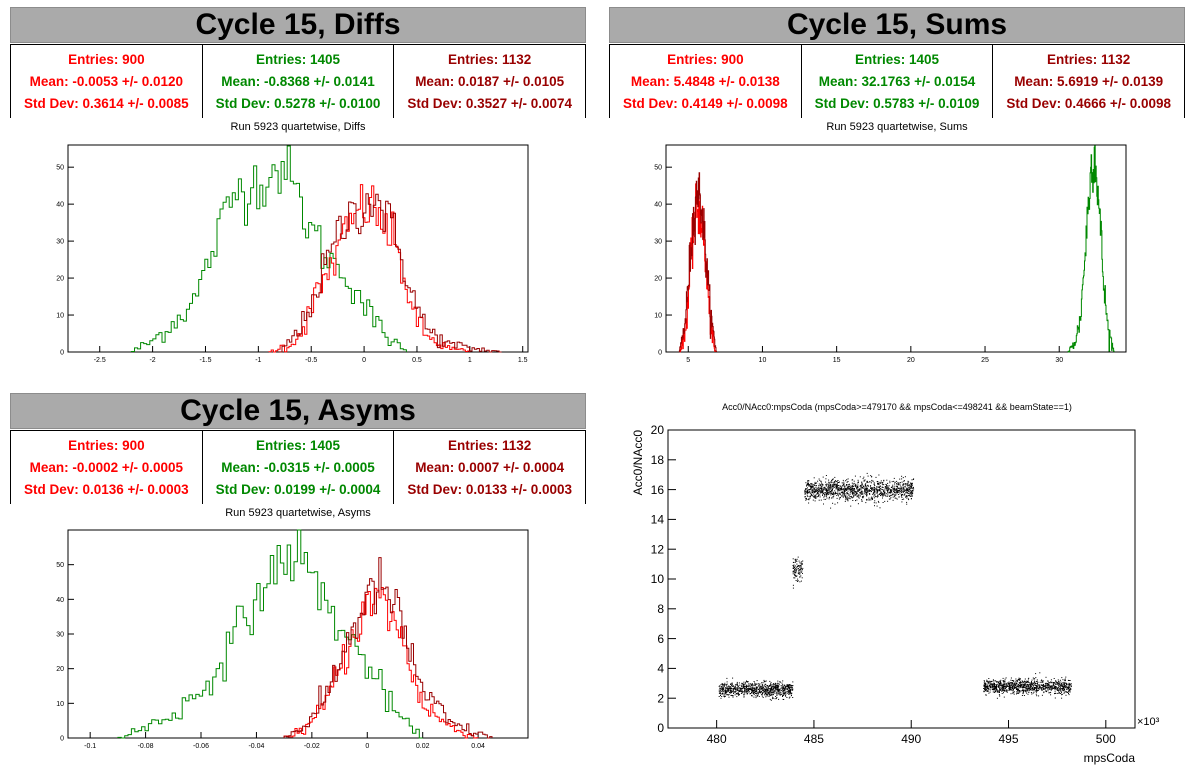 The height and width of the screenshot is (772, 1196). What do you see at coordinates (658, 520) in the screenshot?
I see `y-tick-label: 14` at bounding box center [658, 520].